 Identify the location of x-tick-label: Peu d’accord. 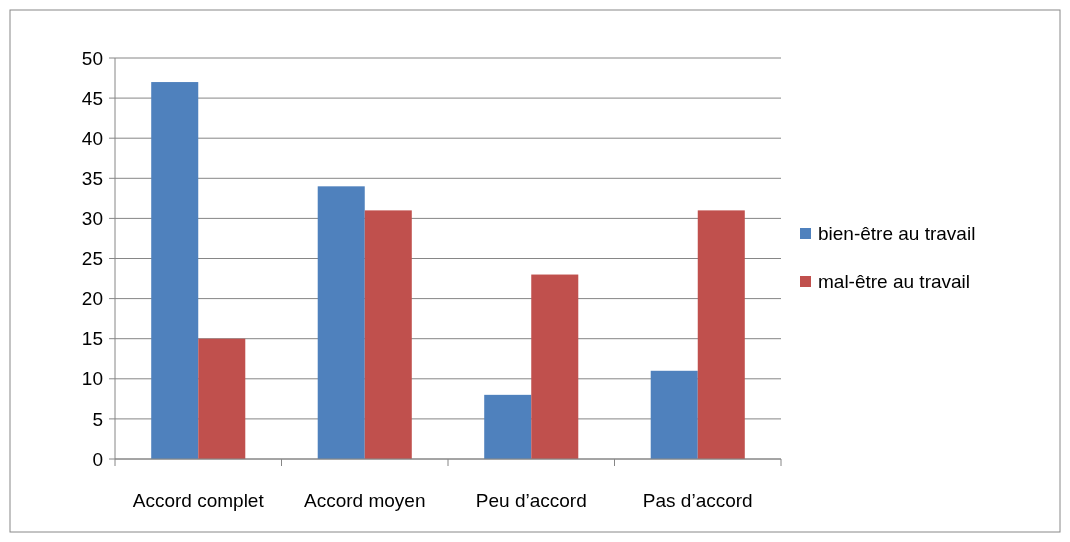
(531, 500).